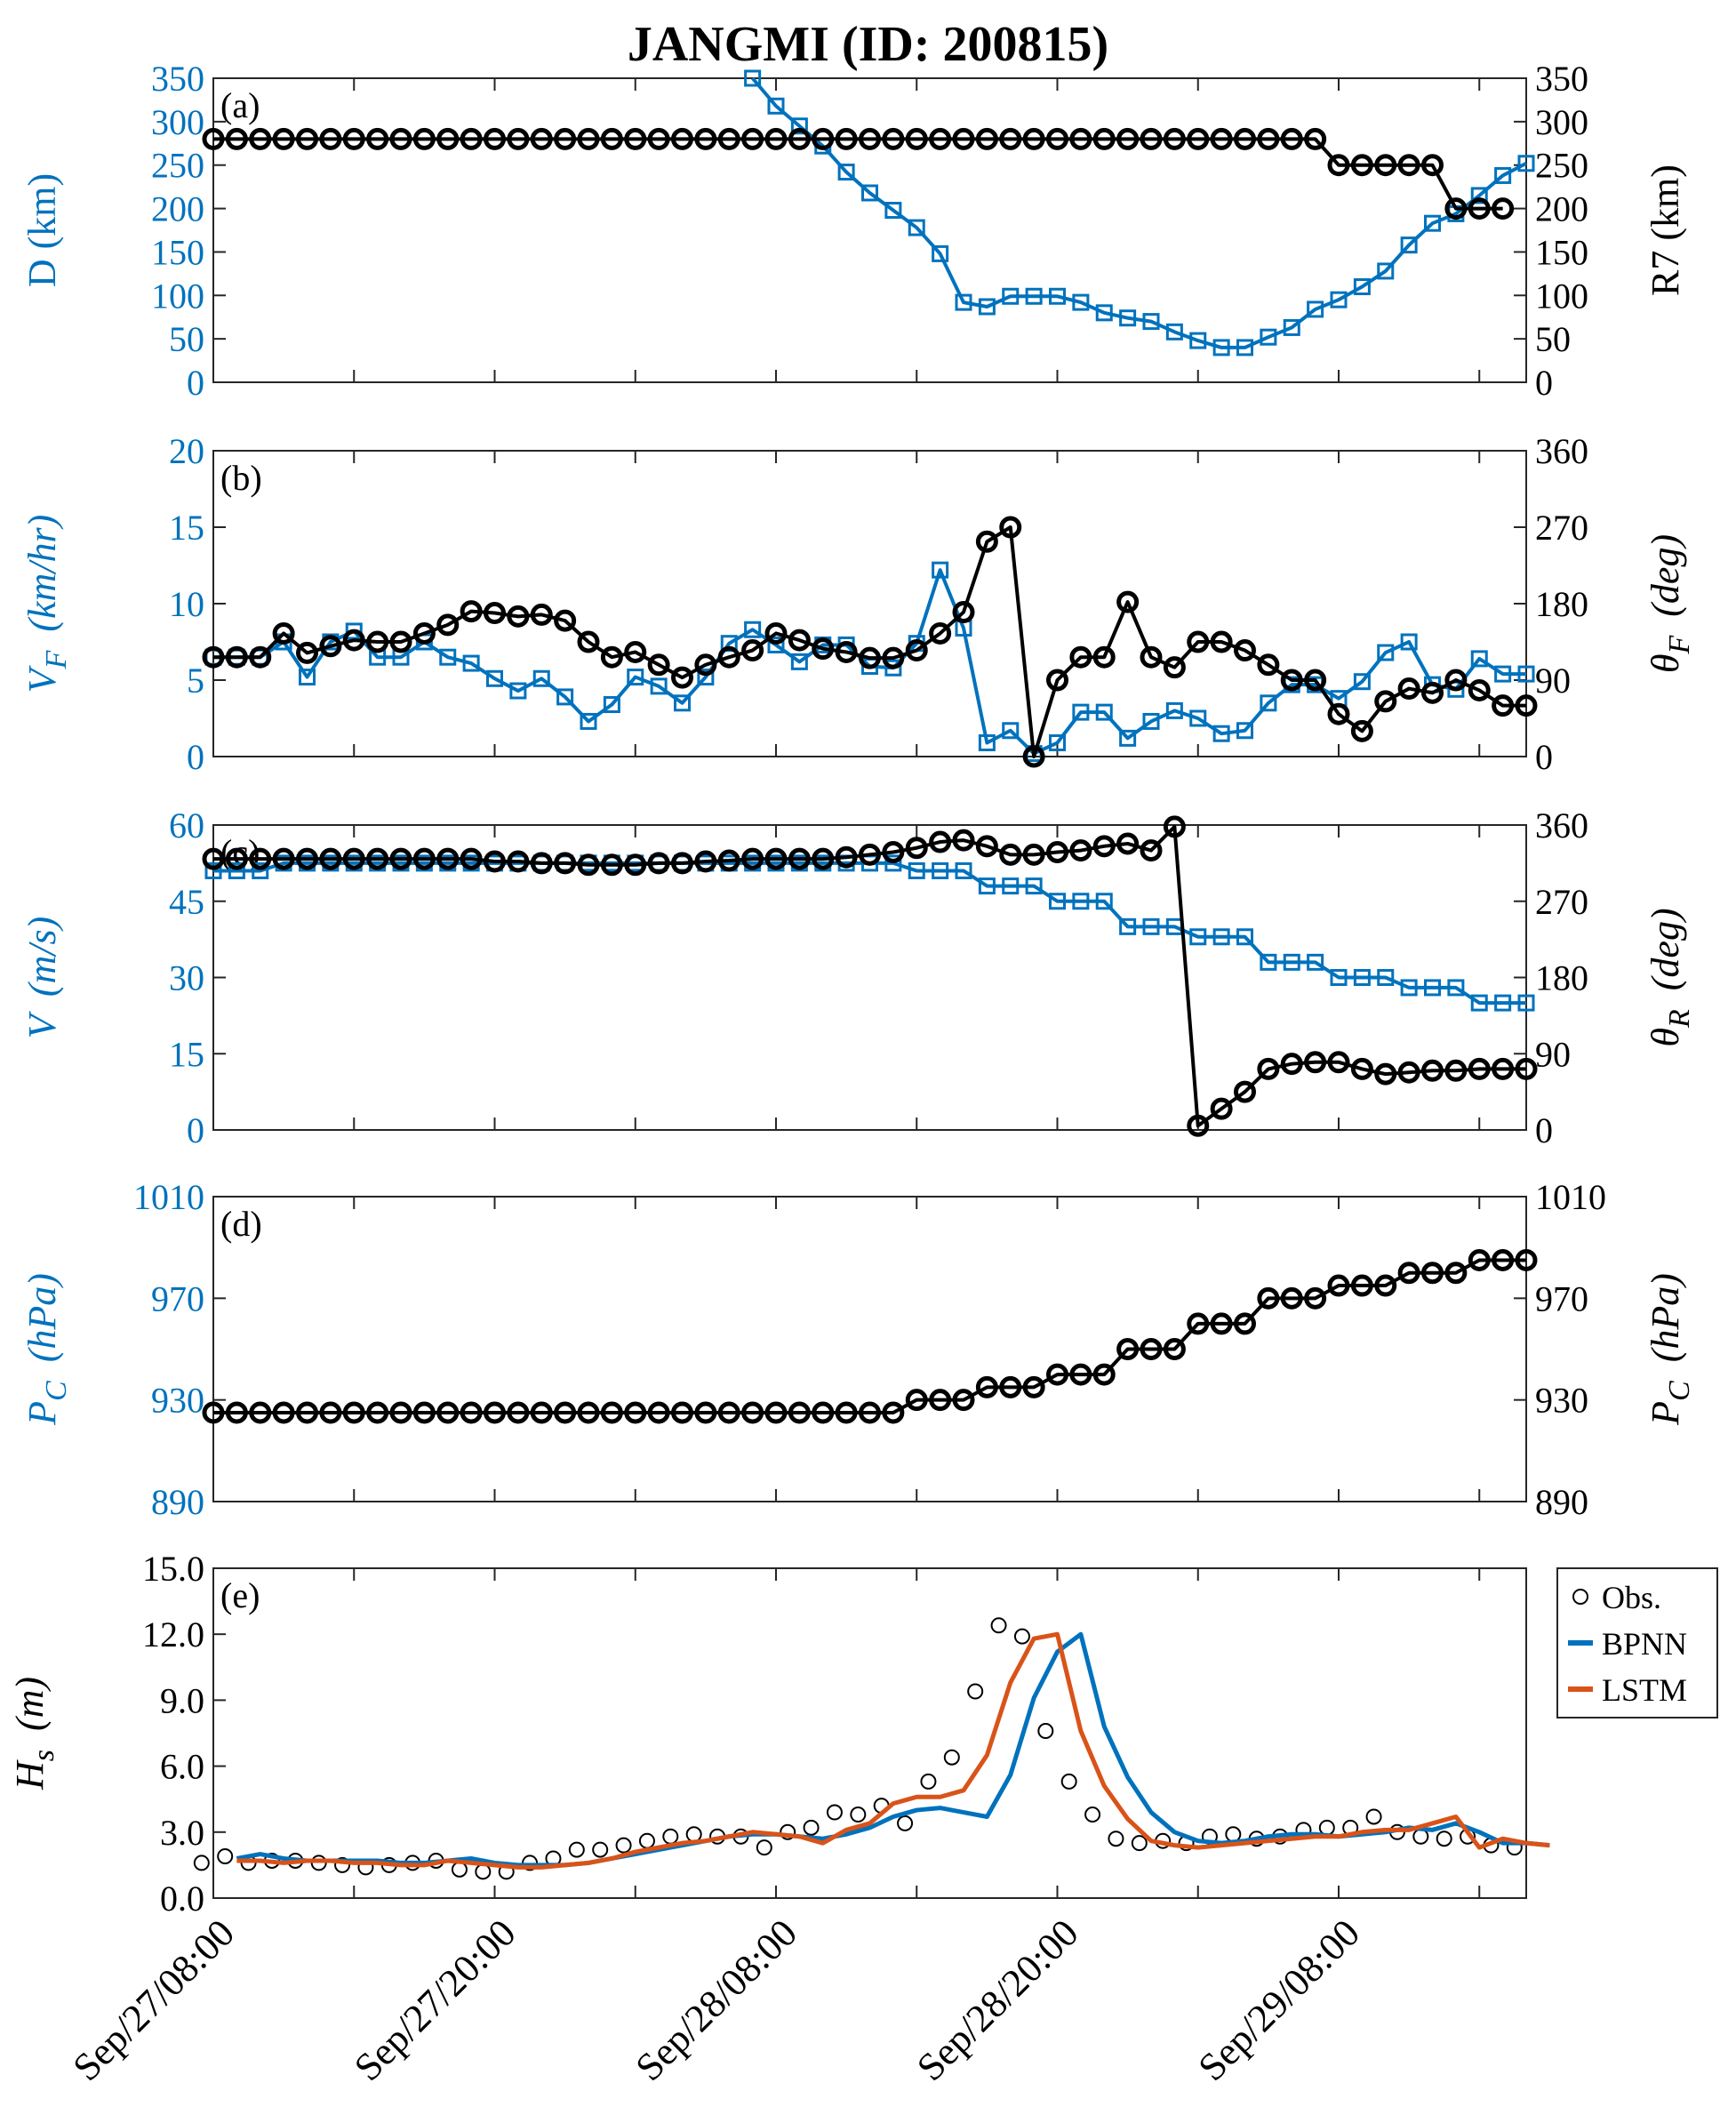 The width and height of the screenshot is (1736, 2115). I want to click on legend-label: BPNN, so click(1644, 1644).